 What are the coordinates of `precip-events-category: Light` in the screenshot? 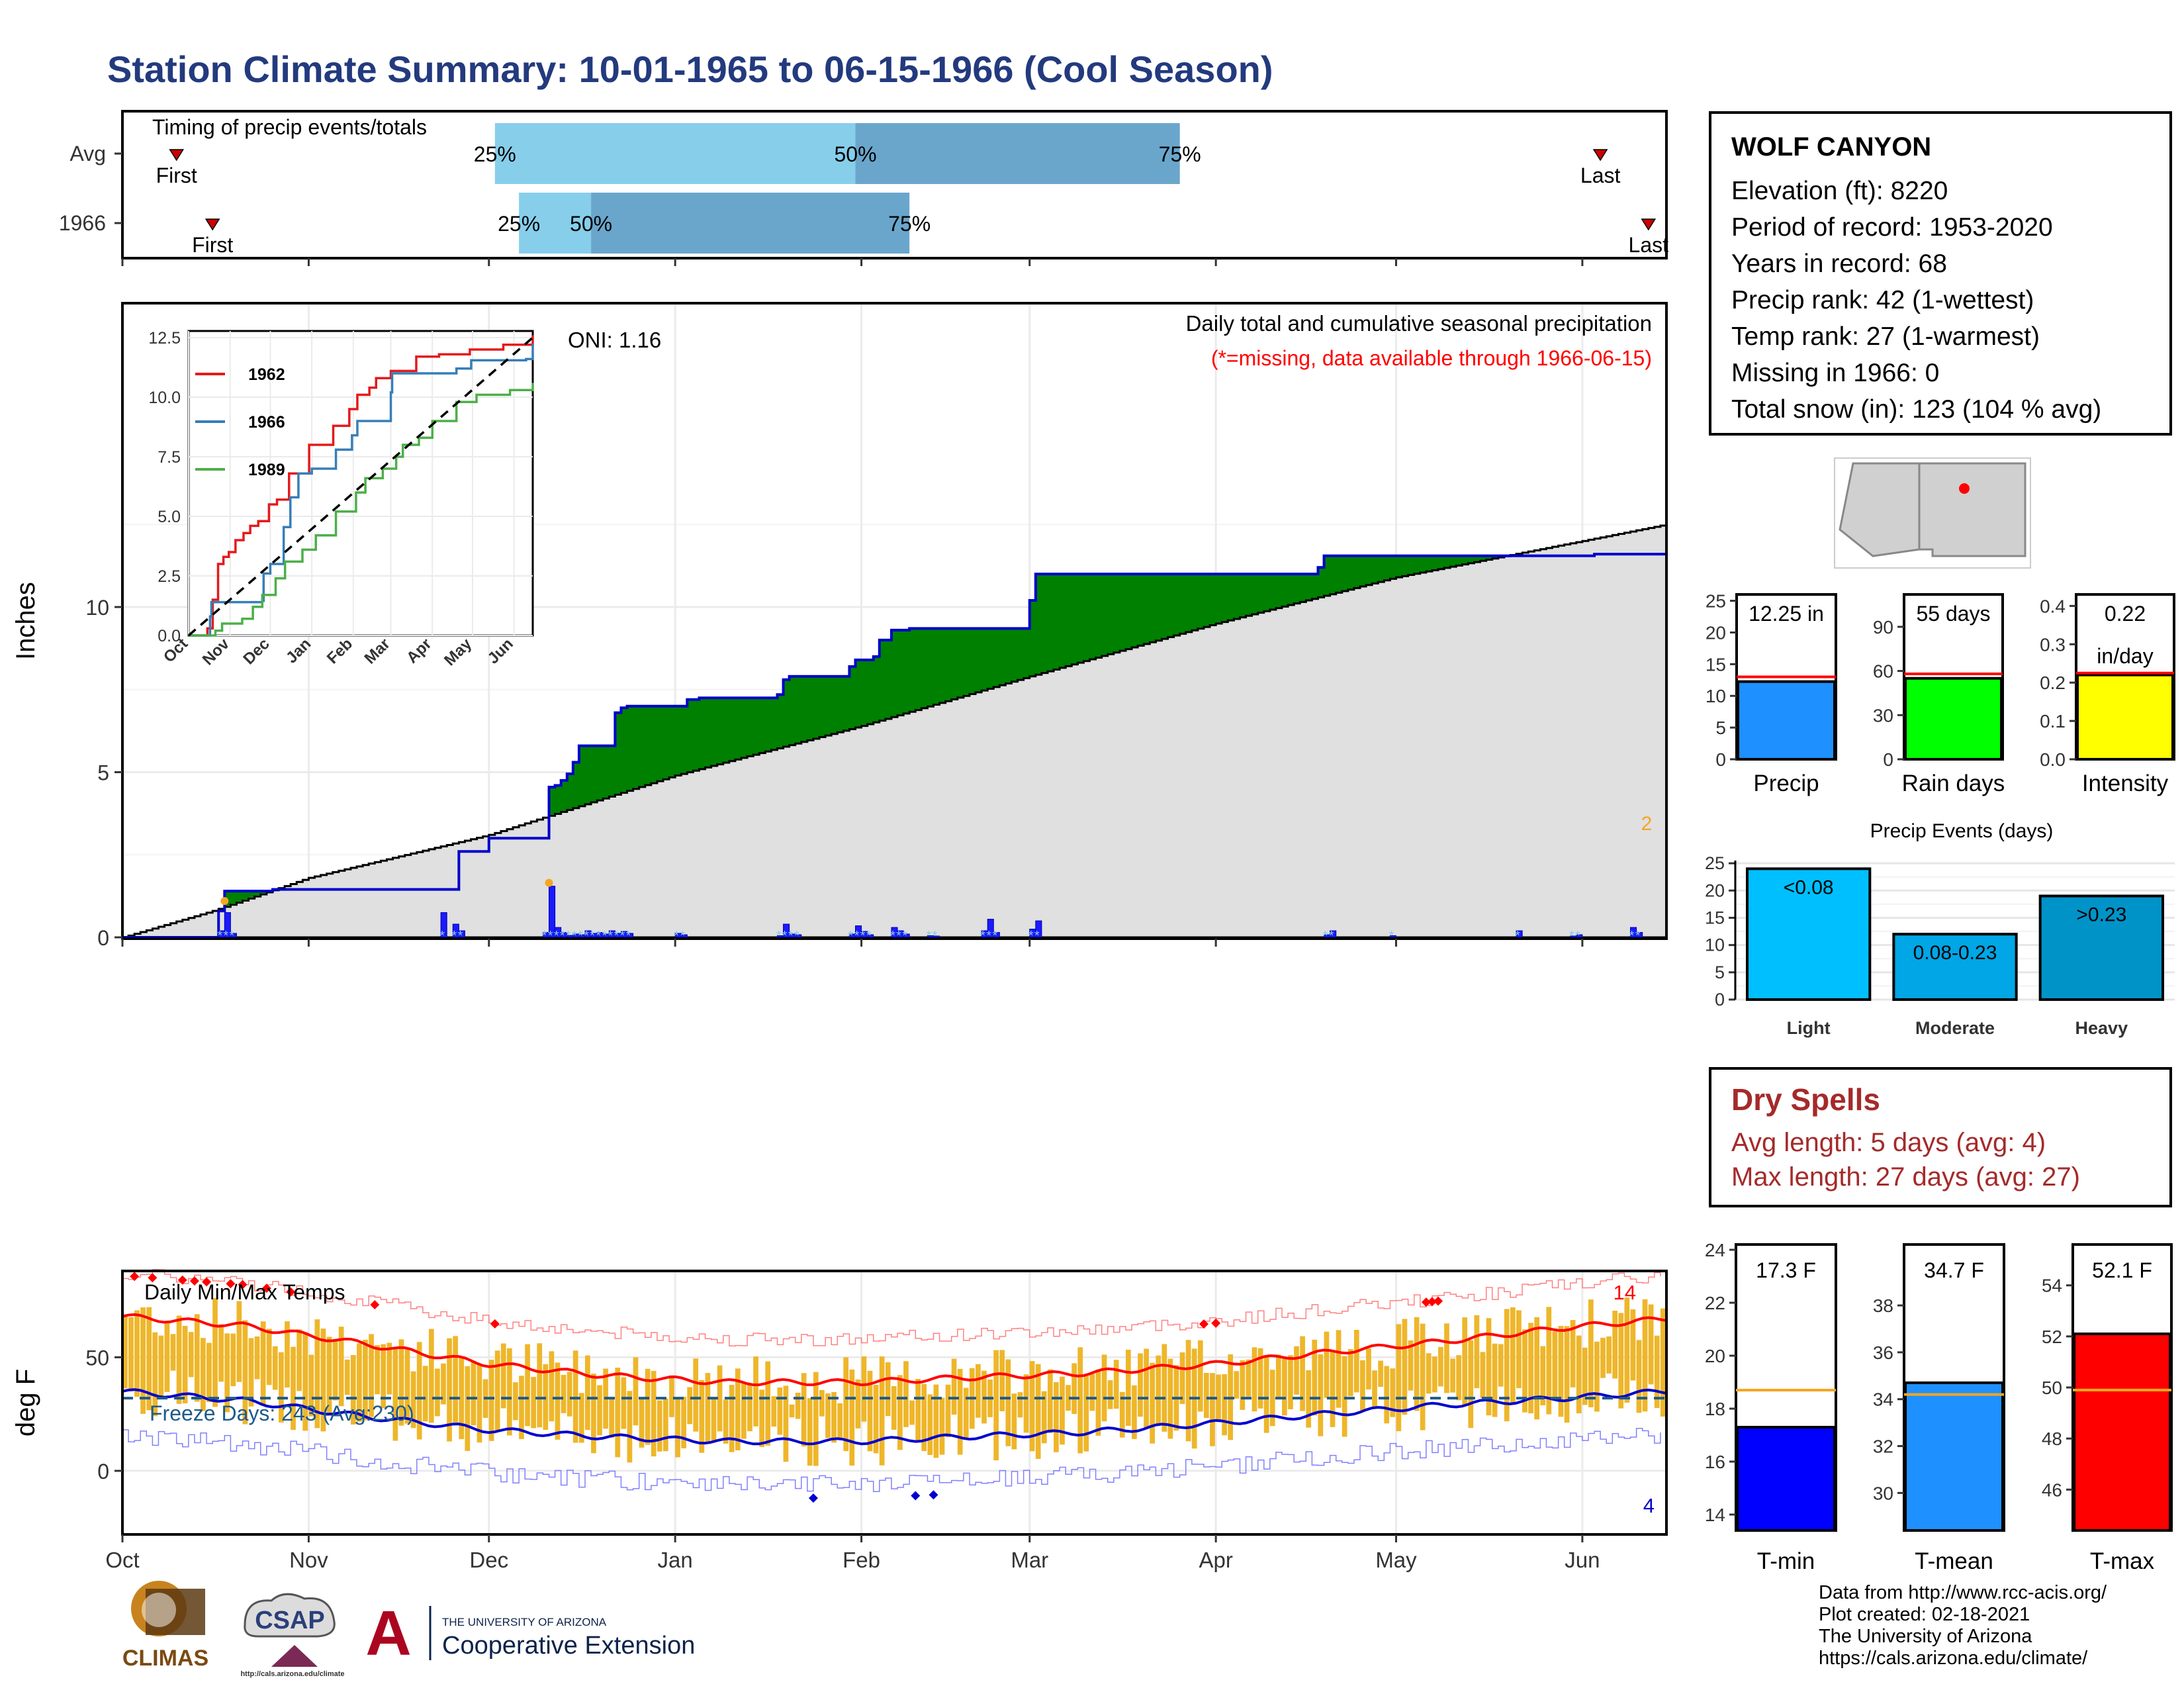 It's located at (1809, 1028).